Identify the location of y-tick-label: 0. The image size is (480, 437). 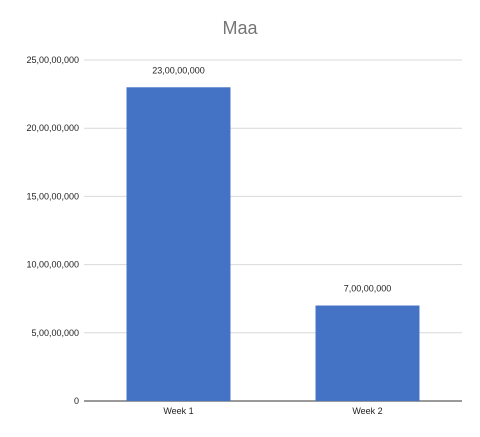
(76, 401).